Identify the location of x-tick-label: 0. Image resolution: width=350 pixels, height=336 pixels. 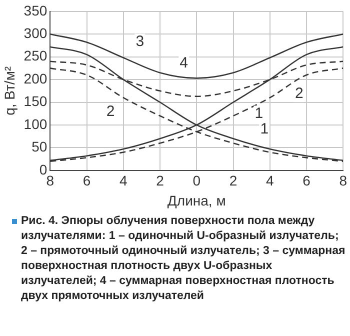
(196, 180).